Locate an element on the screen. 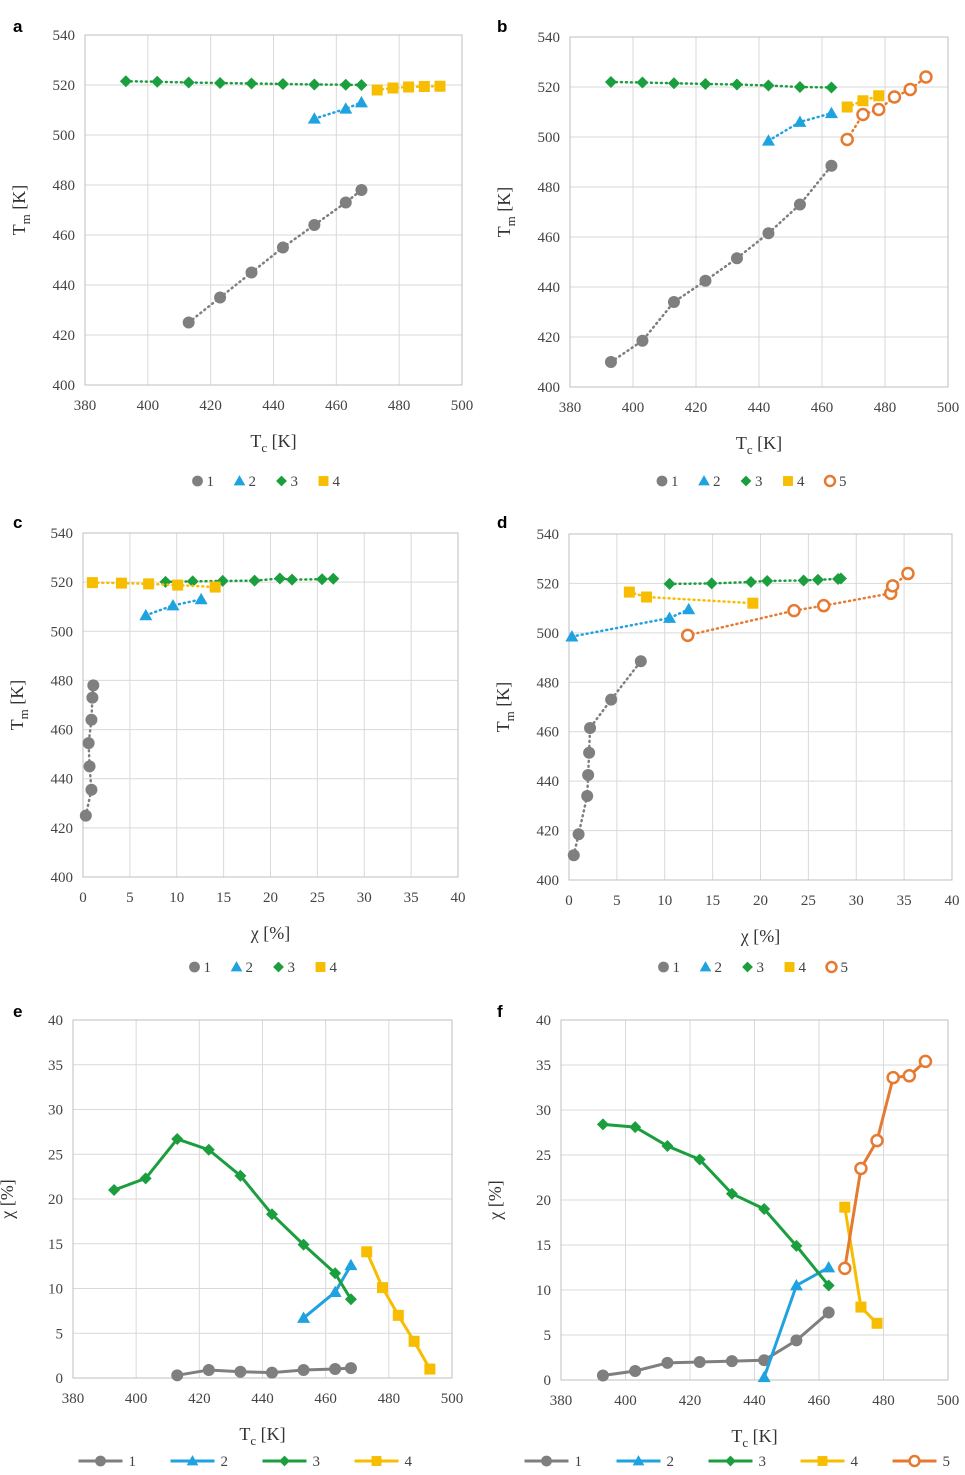 The image size is (965, 1475). y-tick-label: 400 is located at coordinates (549, 388).